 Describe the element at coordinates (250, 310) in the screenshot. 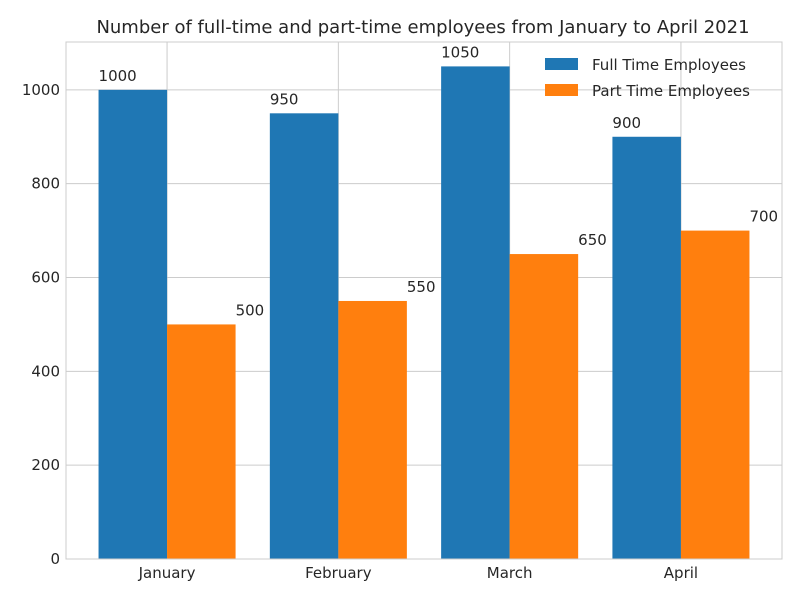

I see `data-label: 500` at that location.